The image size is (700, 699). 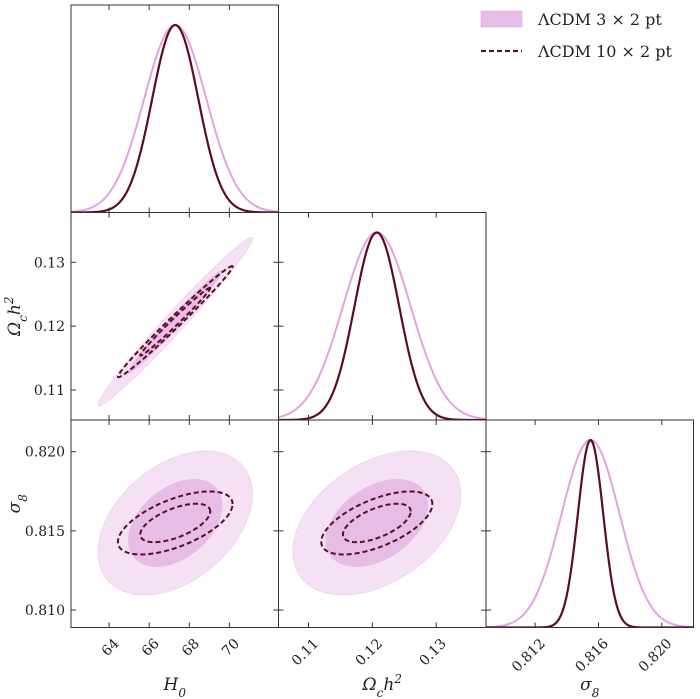 What do you see at coordinates (49, 391) in the screenshot?
I see `y-tick-label: 0.11` at bounding box center [49, 391].